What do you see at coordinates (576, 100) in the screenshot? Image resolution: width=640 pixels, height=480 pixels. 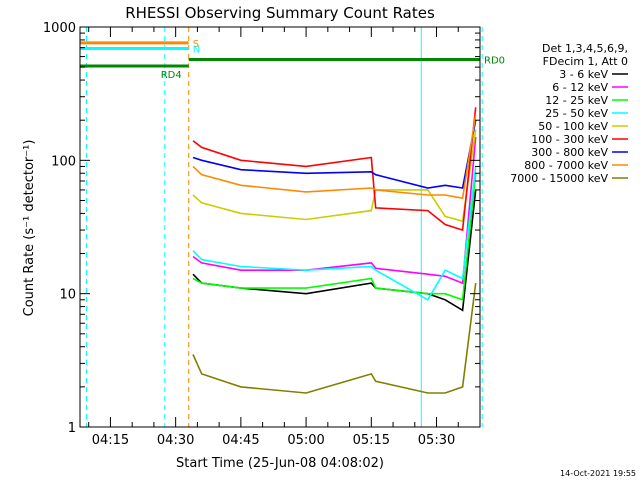 I see `legend-entry: 12 - 25 keV` at bounding box center [576, 100].